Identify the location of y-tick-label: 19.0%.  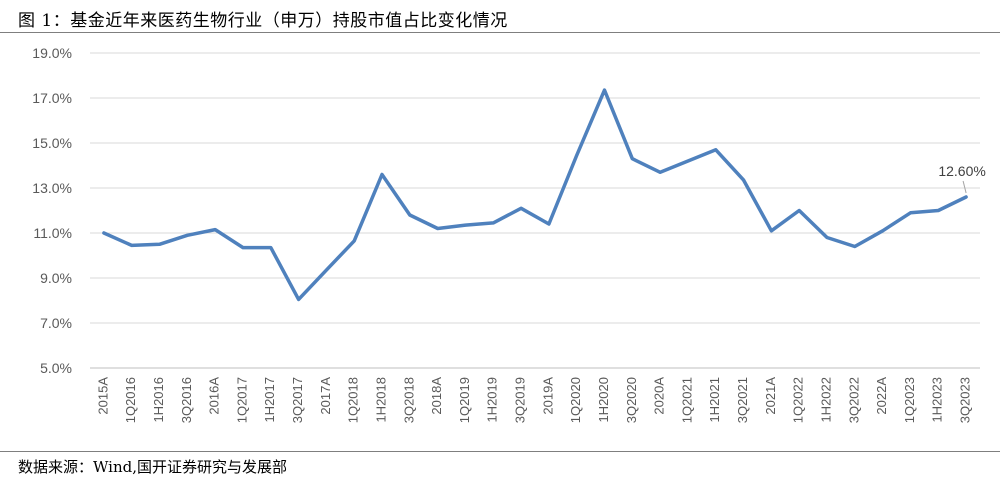
(52, 53).